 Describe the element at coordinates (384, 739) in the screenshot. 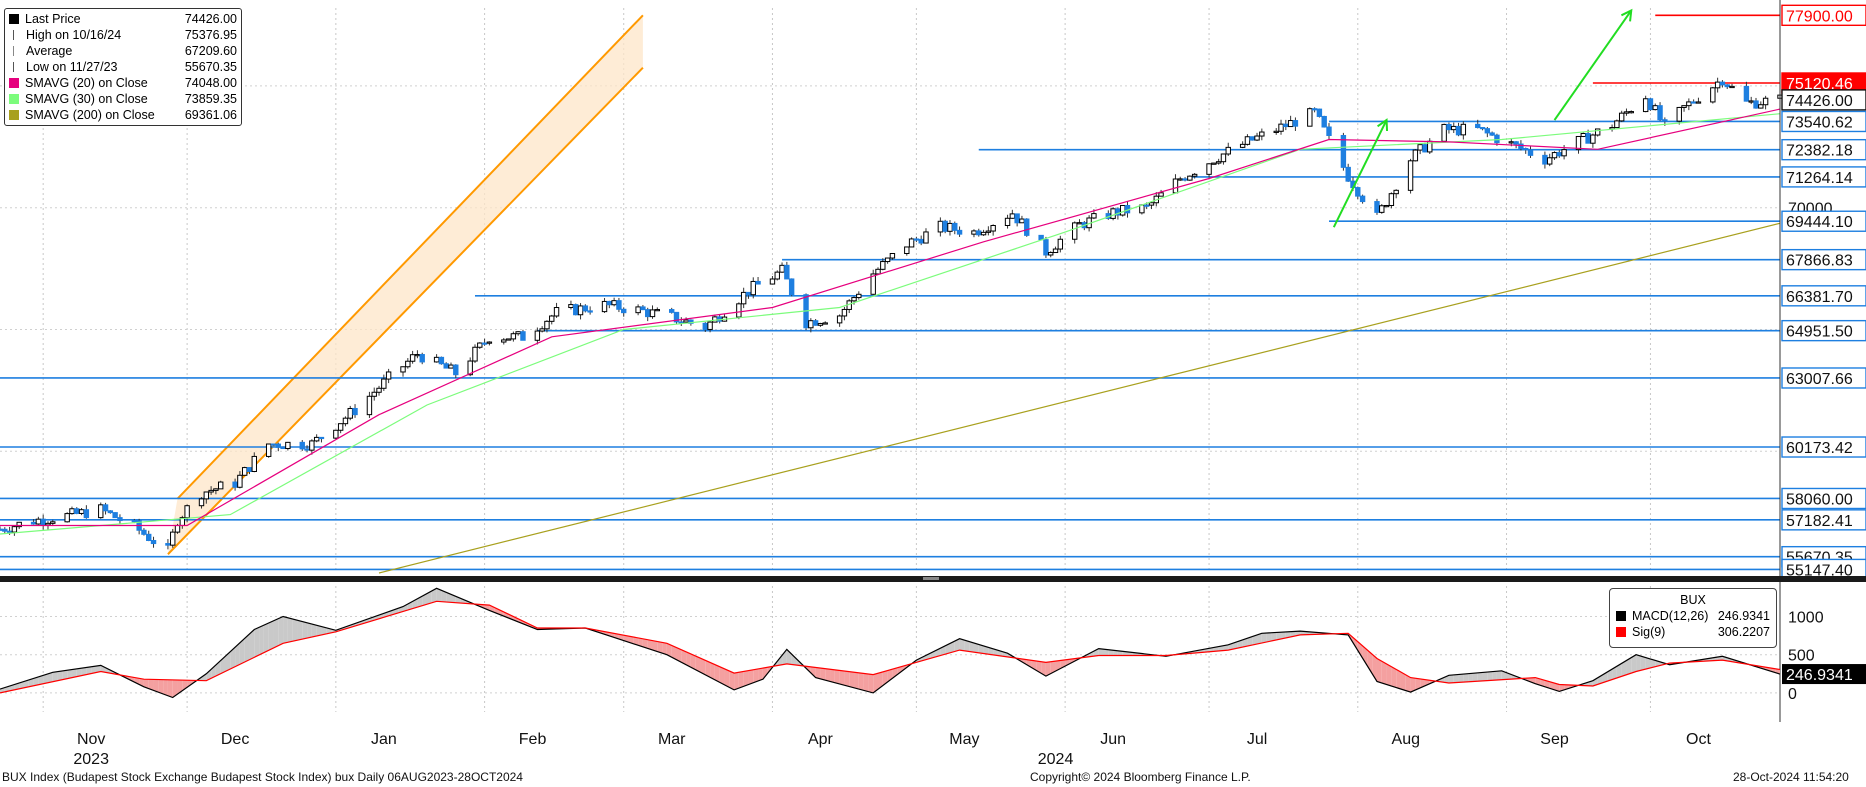

I see `month-label-Jan: Jan` at that location.